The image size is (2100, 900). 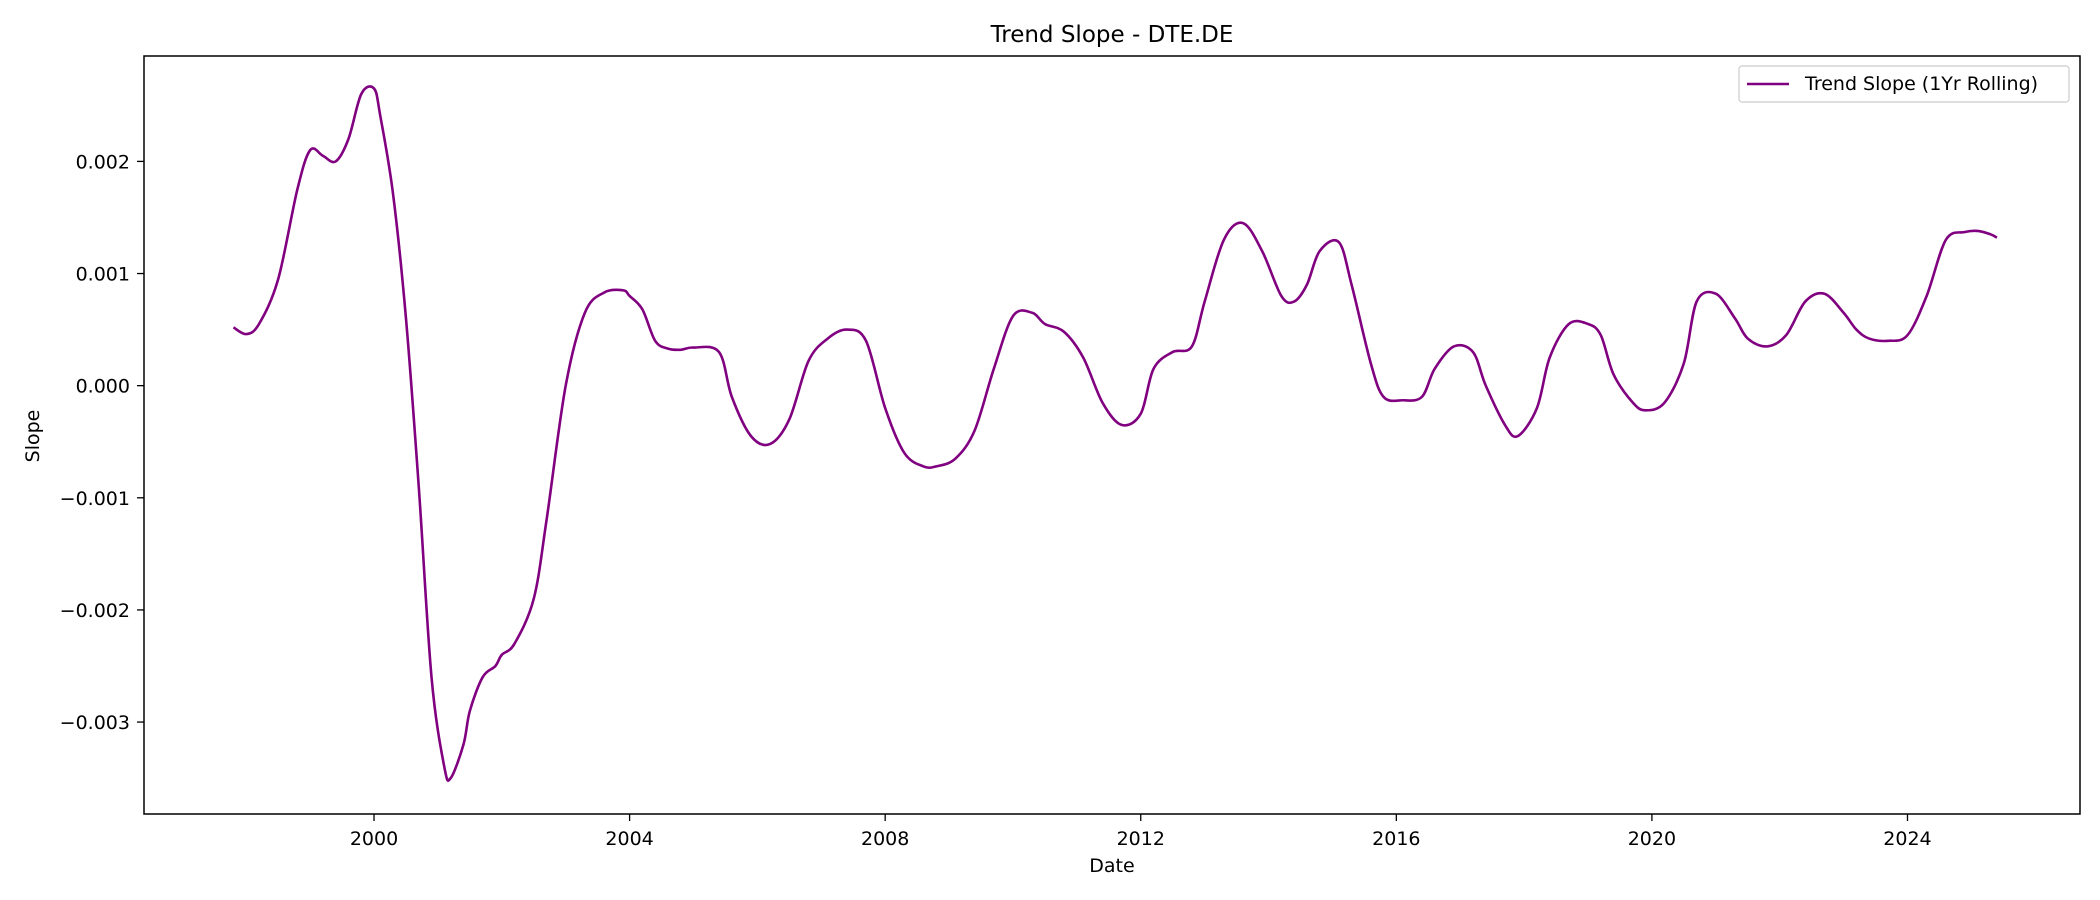 I want to click on y-axis-label: Slope, so click(x=33, y=436).